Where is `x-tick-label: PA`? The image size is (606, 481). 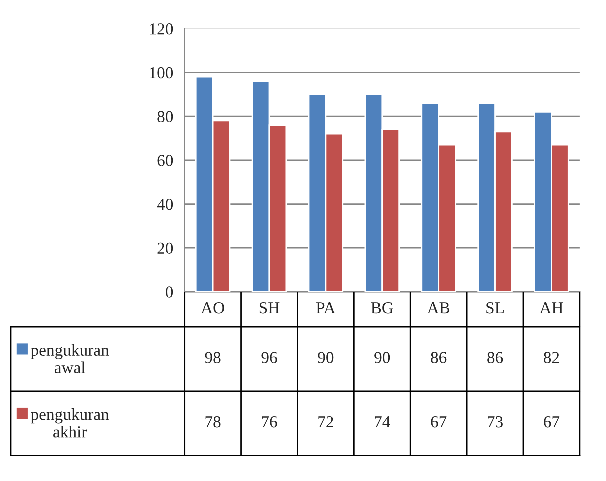 x-tick-label: PA is located at coordinates (326, 308).